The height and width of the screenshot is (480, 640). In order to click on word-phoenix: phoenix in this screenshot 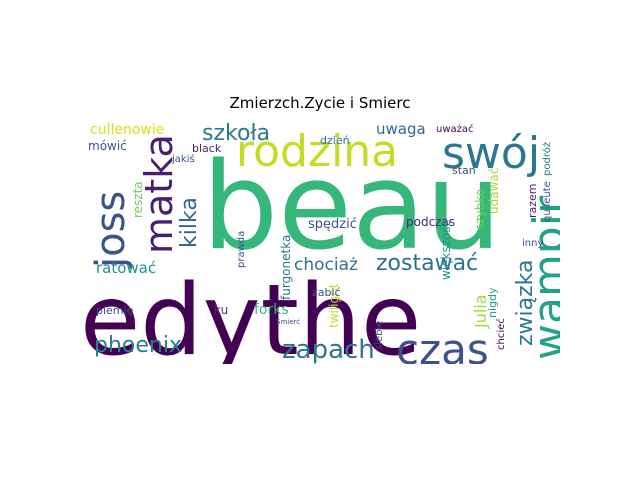, I will do `click(138, 345)`.